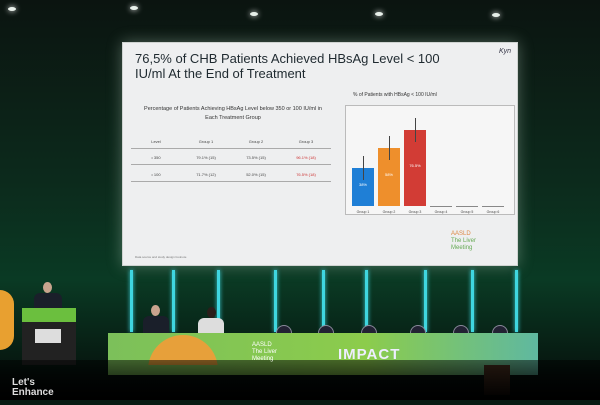 This screenshot has height=405, width=600. What do you see at coordinates (388, 174) in the screenshot?
I see `bar-label: 58%` at bounding box center [388, 174].